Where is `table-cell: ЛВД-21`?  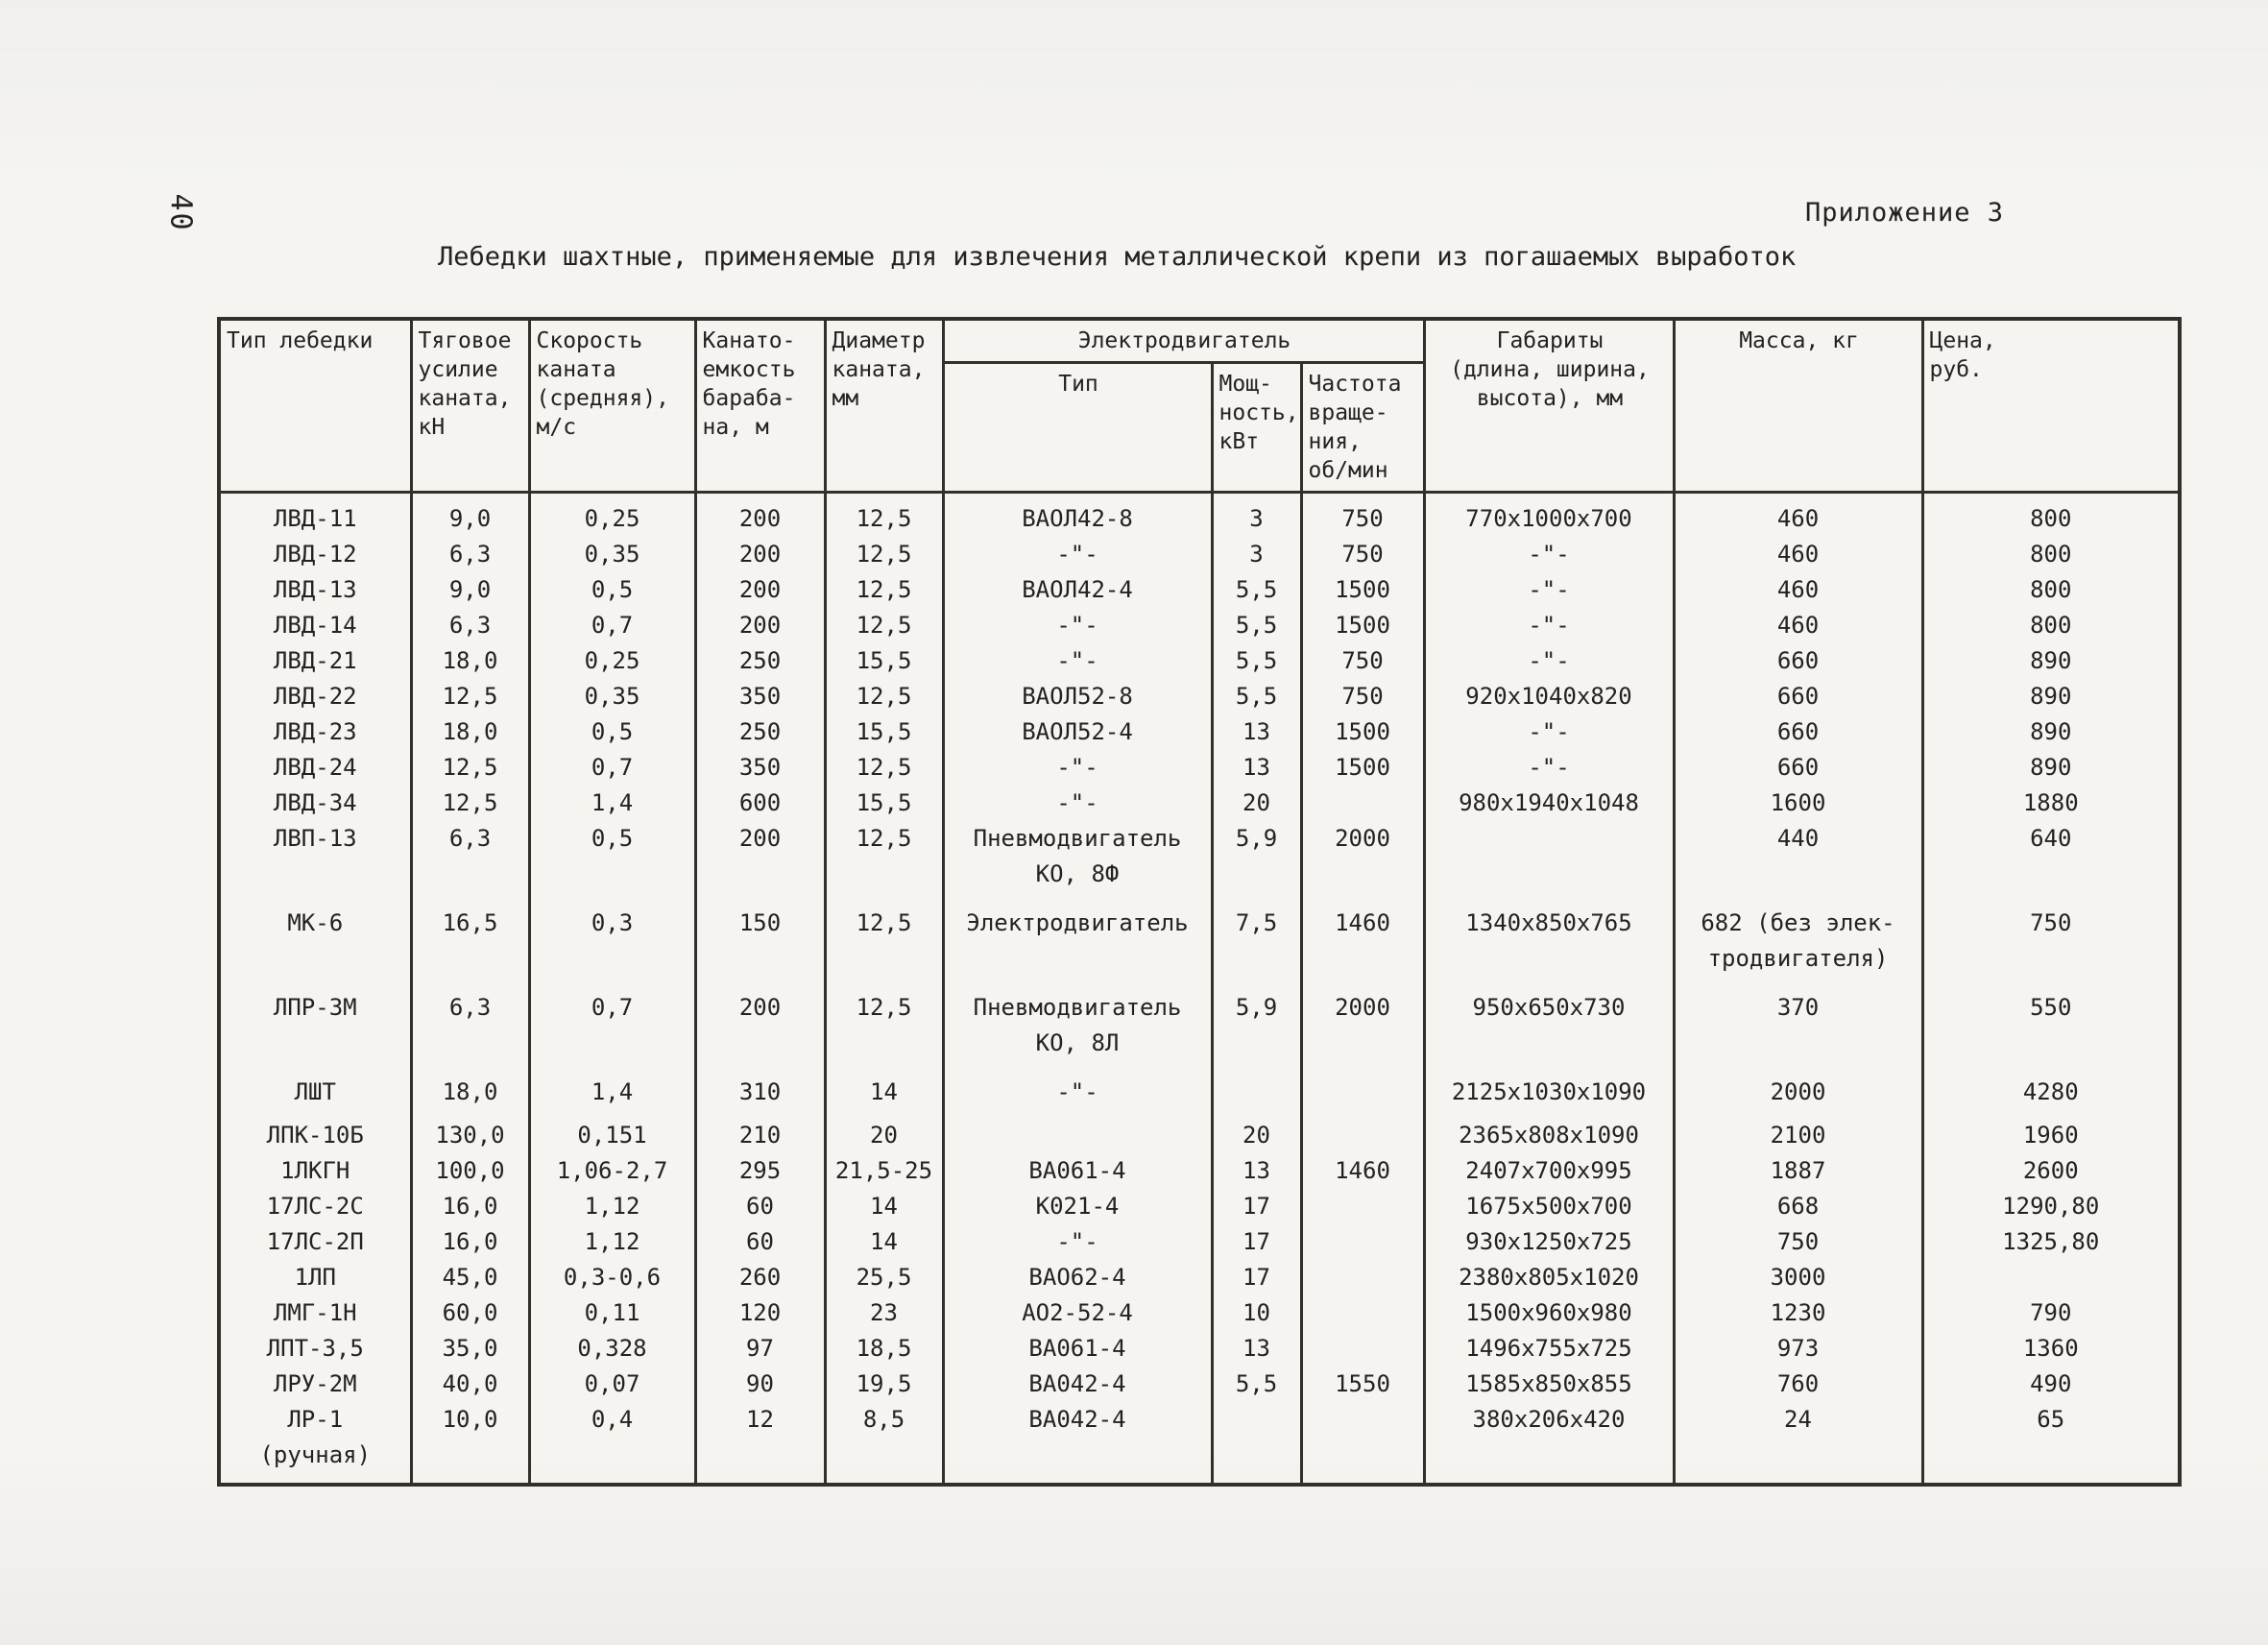 table-cell: ЛВД-21 is located at coordinates (315, 661).